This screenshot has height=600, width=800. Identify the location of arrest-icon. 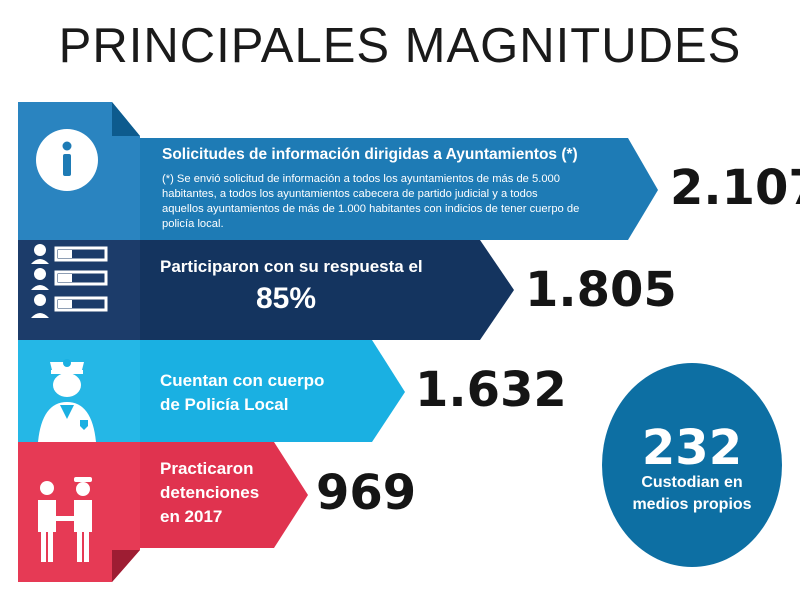
(65, 519).